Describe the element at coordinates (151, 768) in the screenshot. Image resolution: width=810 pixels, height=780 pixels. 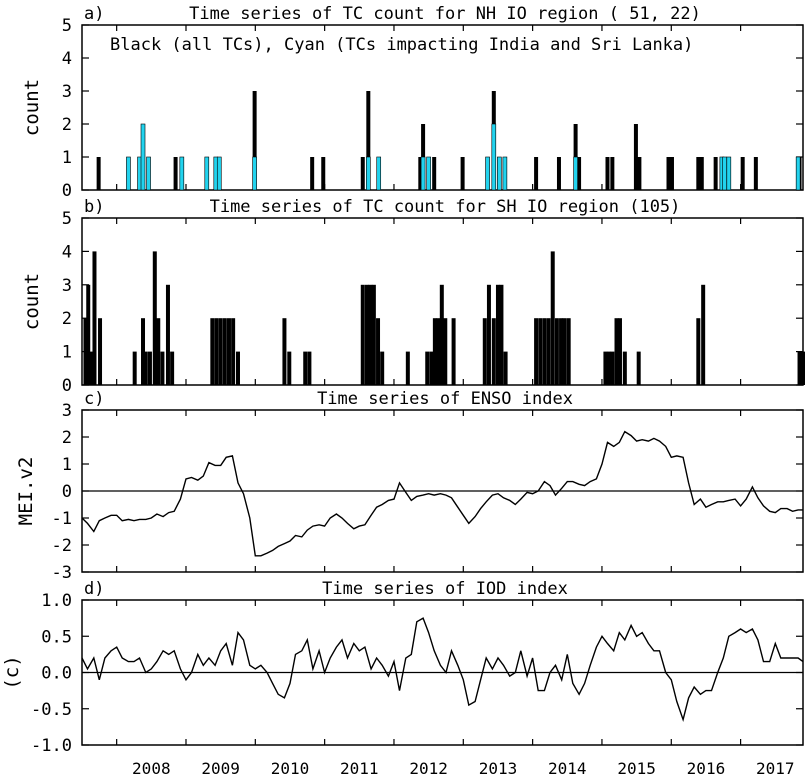
I see `x-year-label: 2008` at that location.